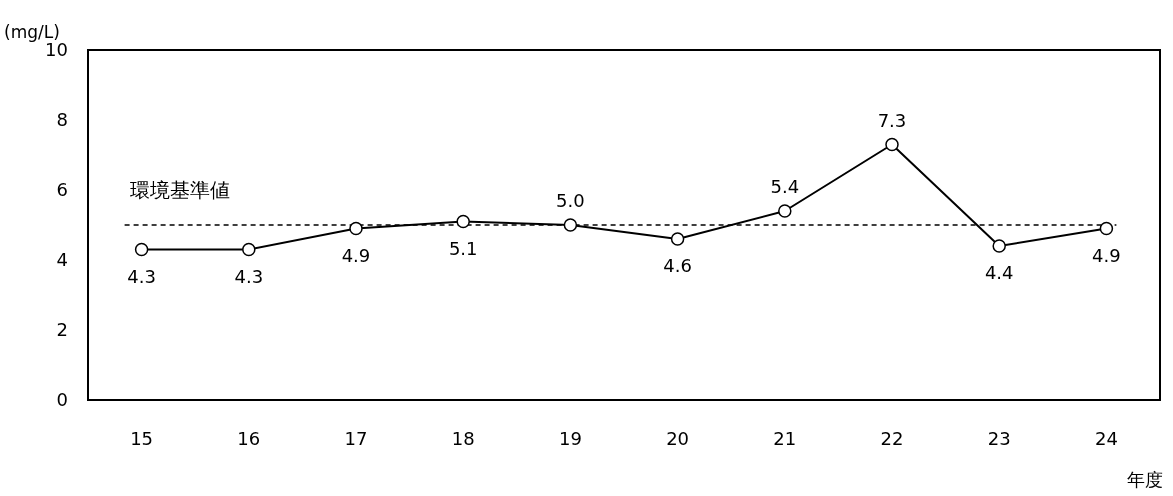 The width and height of the screenshot is (1173, 496). What do you see at coordinates (249, 438) in the screenshot?
I see `x-tick-label: 16` at bounding box center [249, 438].